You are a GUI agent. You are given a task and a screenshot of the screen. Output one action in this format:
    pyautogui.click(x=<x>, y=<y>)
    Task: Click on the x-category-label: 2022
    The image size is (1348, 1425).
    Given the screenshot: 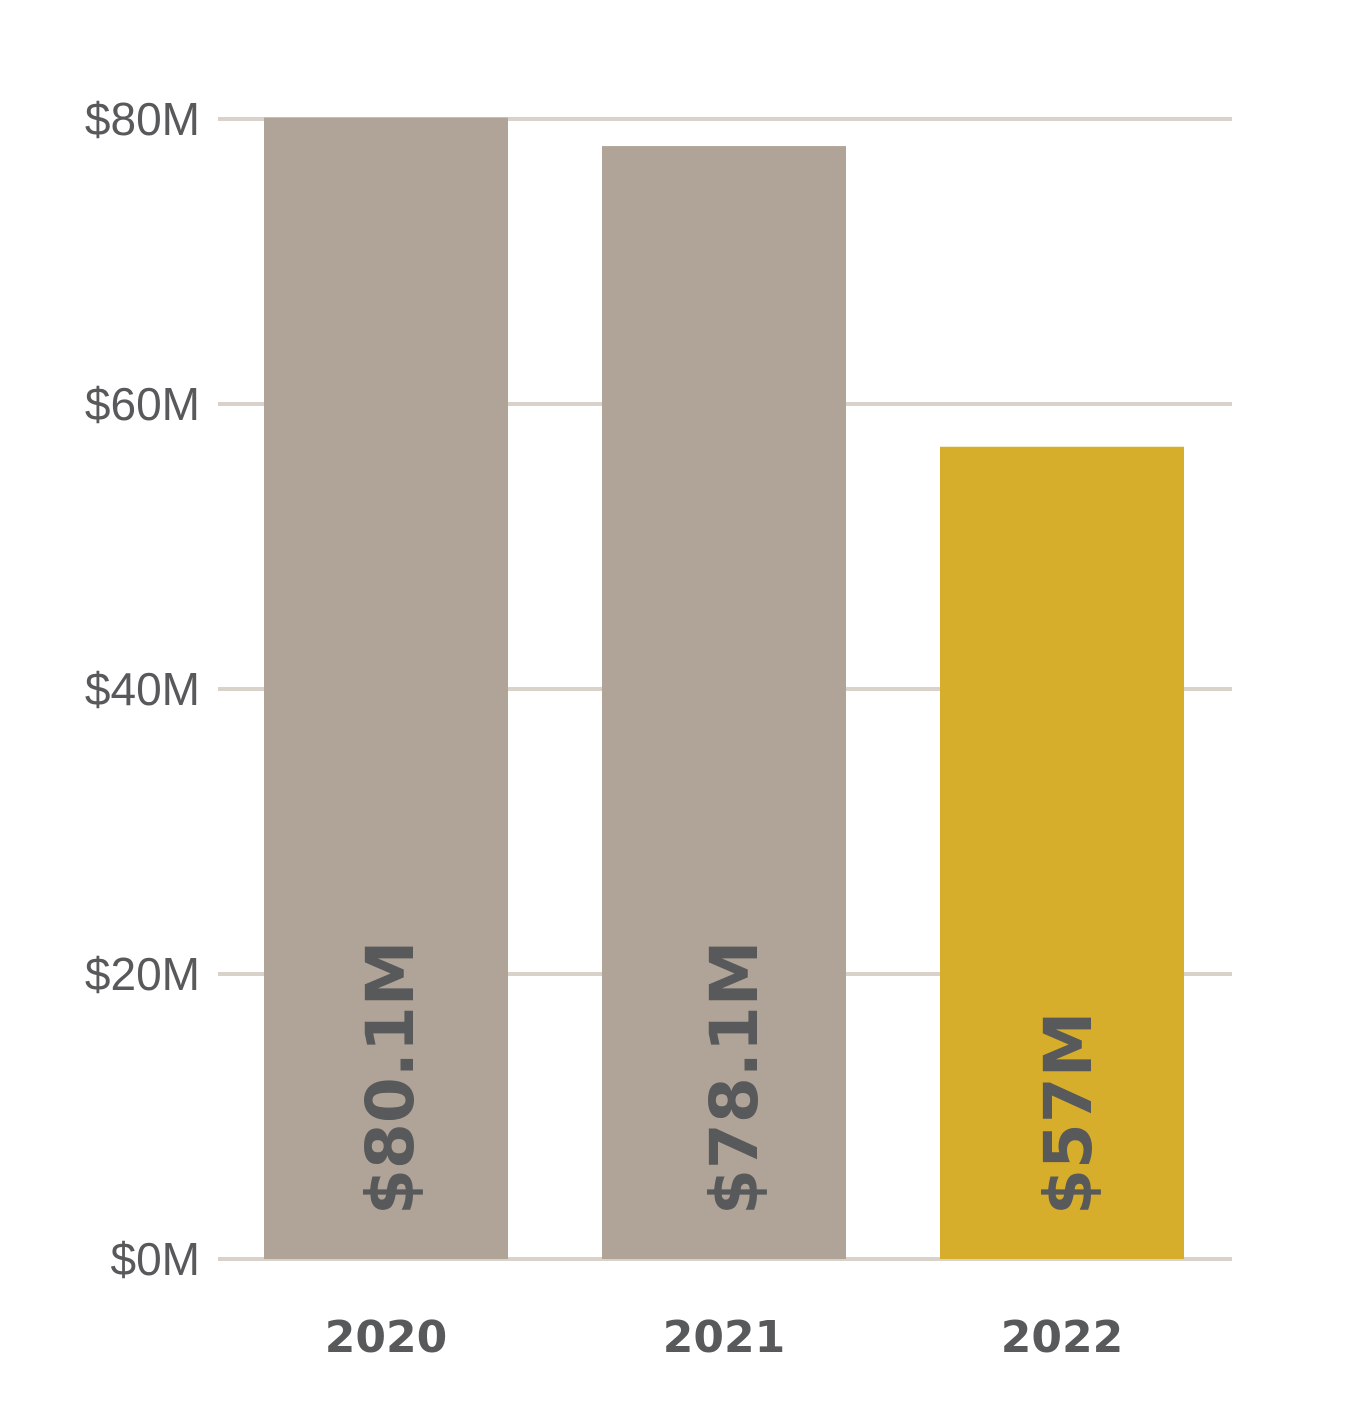 What is the action you would take?
    pyautogui.click(x=1062, y=1337)
    